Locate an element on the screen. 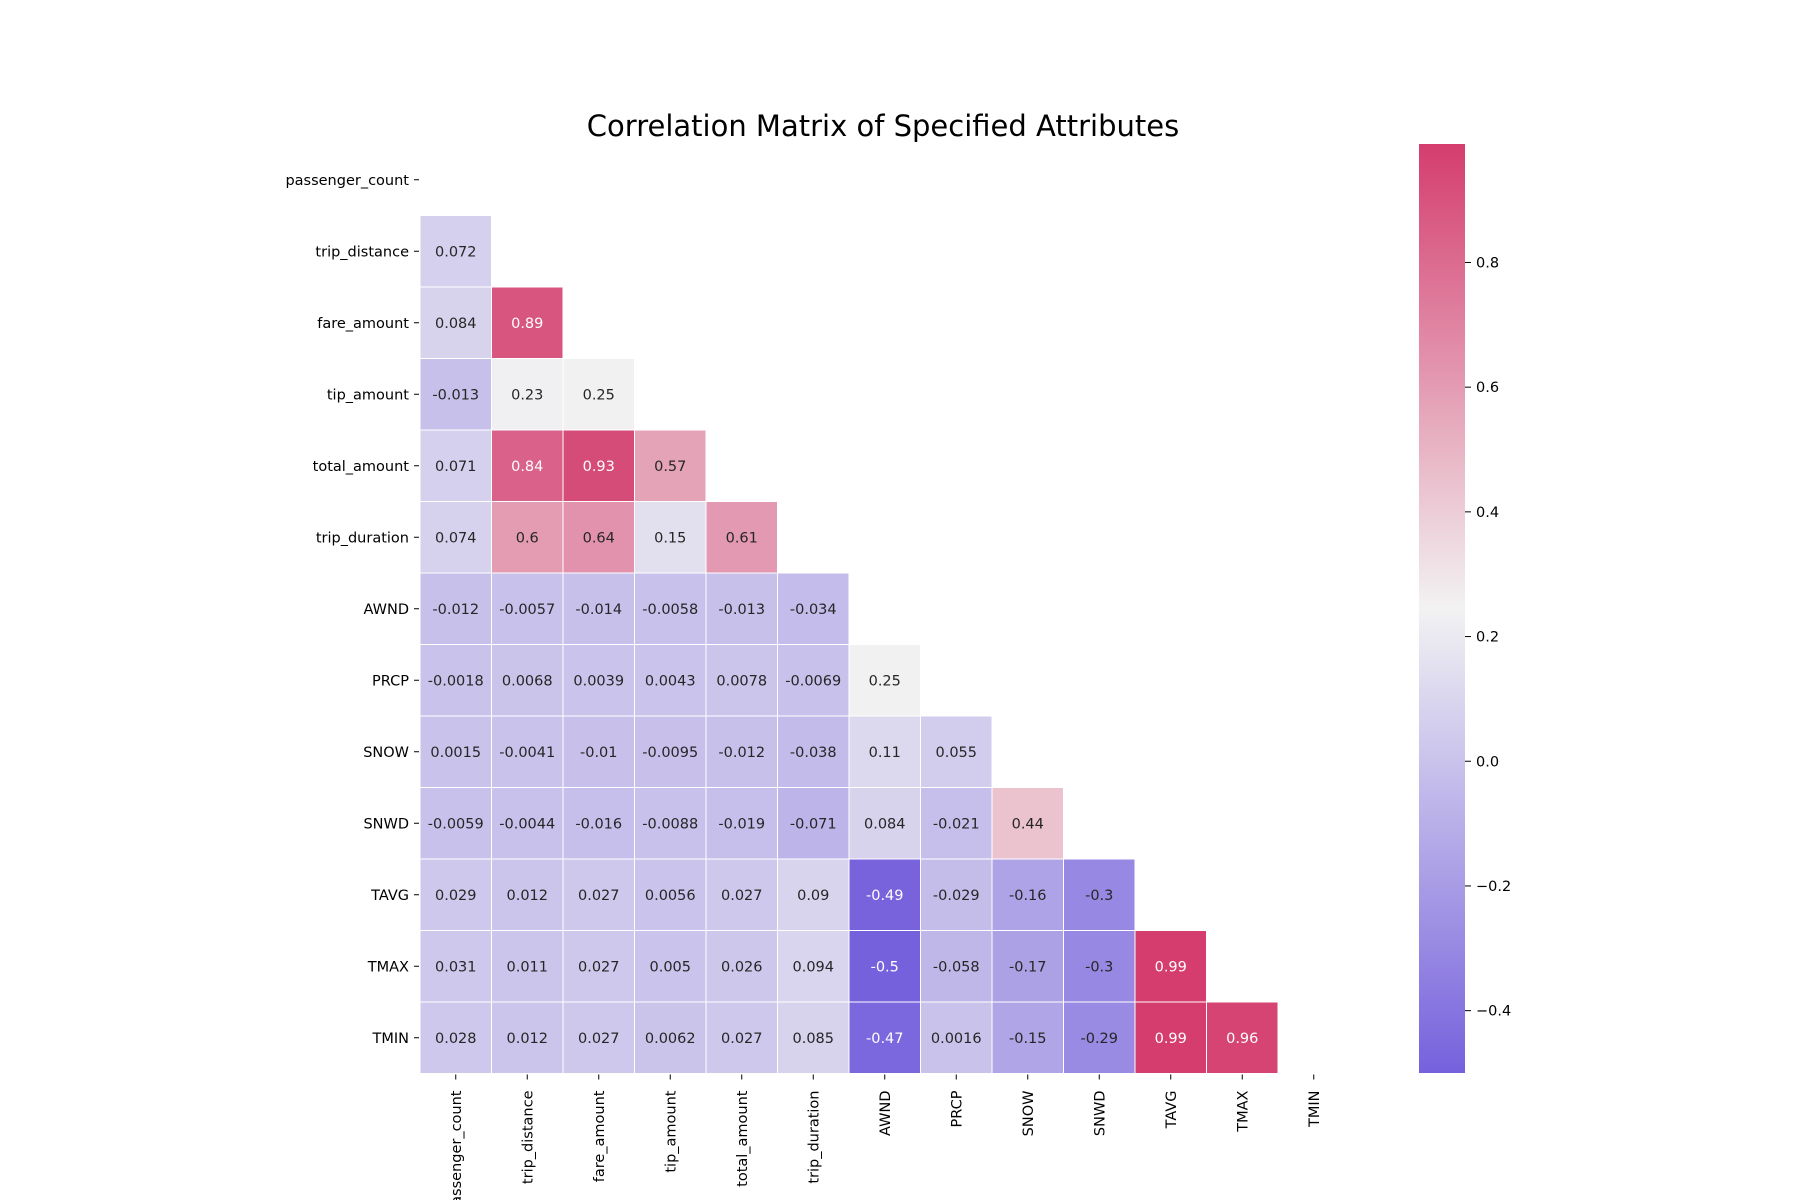  cell-value-label: 0.0016 is located at coordinates (956, 1039).